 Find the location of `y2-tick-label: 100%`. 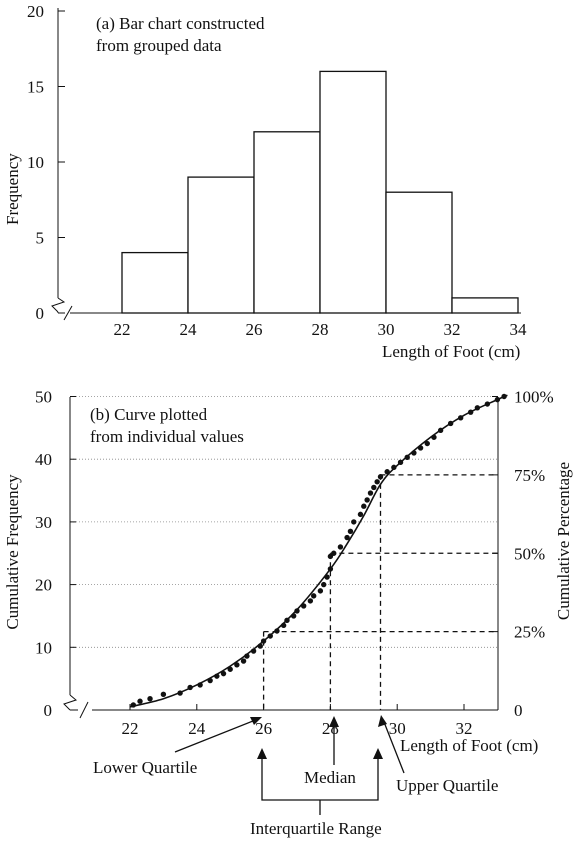

y2-tick-label: 100% is located at coordinates (534, 397).